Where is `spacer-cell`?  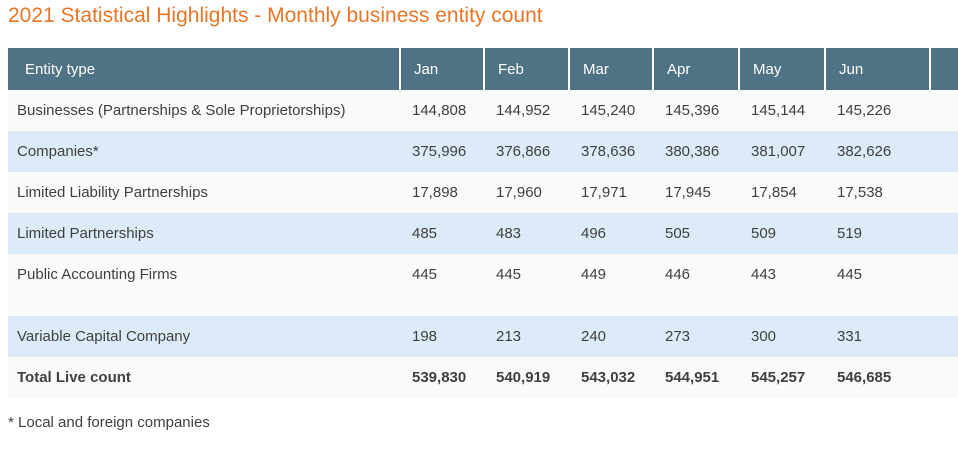 spacer-cell is located at coordinates (483, 305).